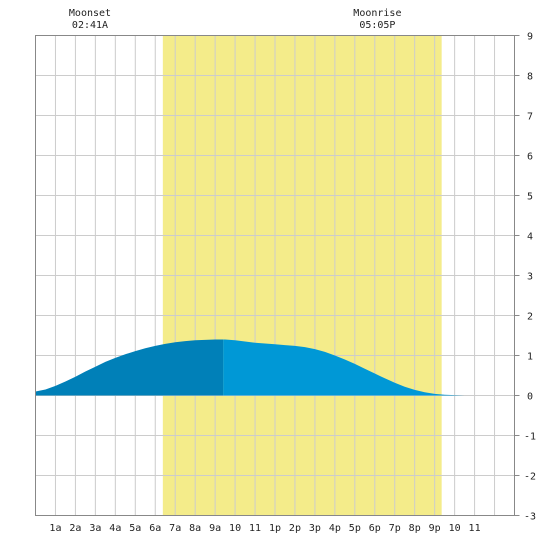  I want to click on x-tick-label: 6a, so click(155, 528).